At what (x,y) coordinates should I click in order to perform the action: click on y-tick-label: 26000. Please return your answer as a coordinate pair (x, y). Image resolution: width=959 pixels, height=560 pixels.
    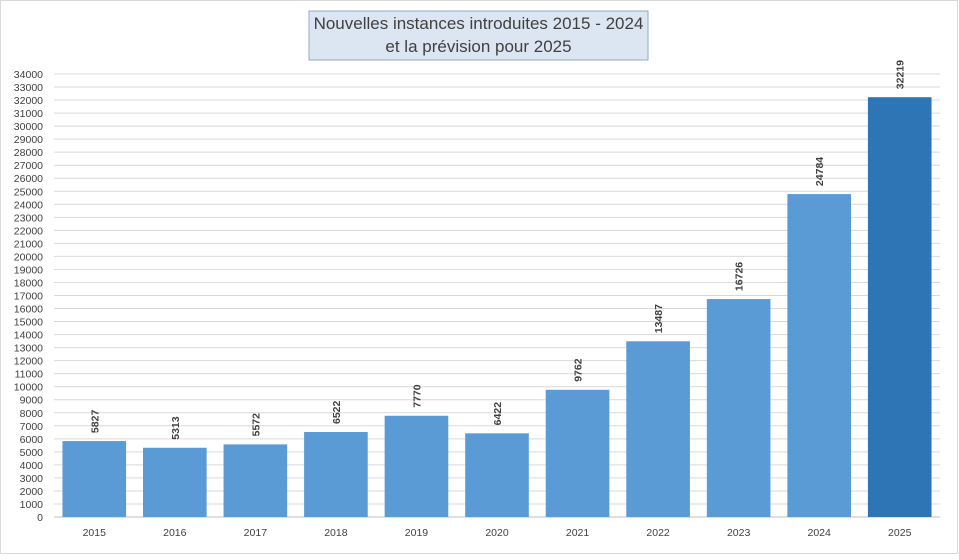
    Looking at the image, I should click on (28, 179).